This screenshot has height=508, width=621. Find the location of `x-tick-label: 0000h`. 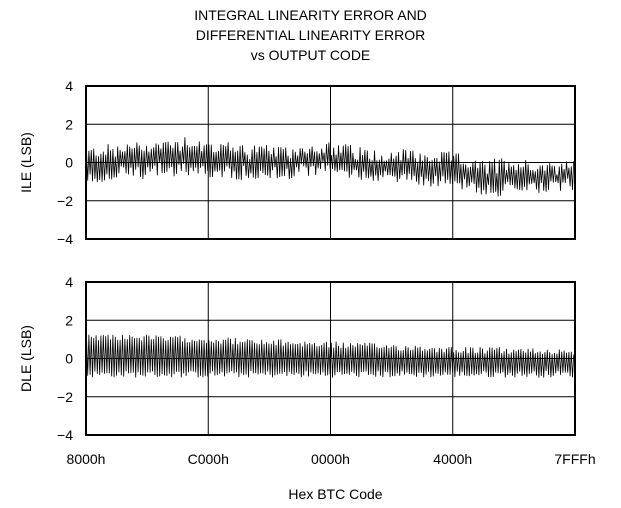

x-tick-label: 0000h is located at coordinates (330, 459).